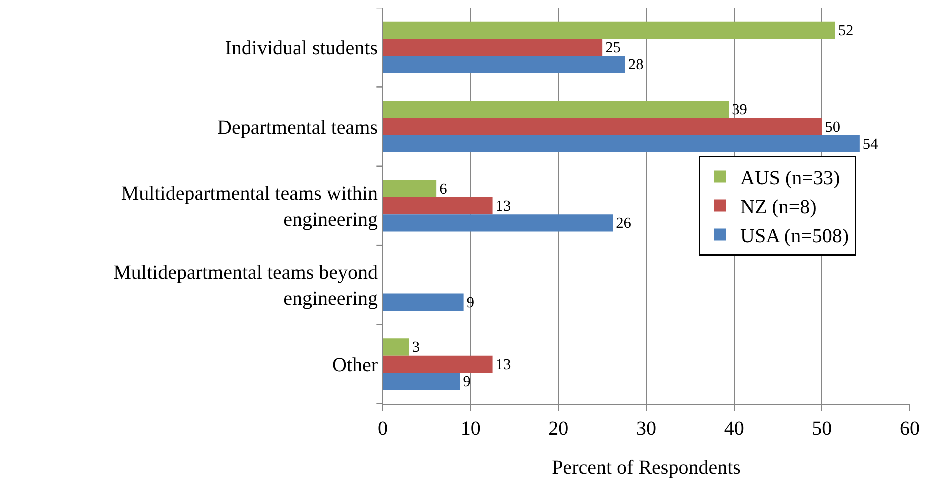  What do you see at coordinates (822, 429) in the screenshot?
I see `x-tick-label: 50` at bounding box center [822, 429].